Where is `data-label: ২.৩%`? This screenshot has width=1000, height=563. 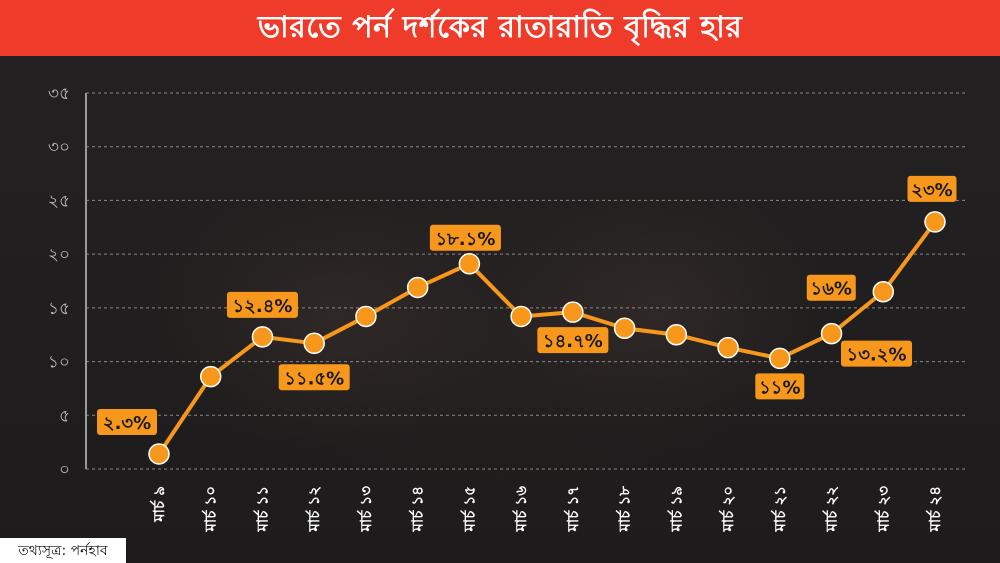
data-label: ২.৩% is located at coordinates (127, 421).